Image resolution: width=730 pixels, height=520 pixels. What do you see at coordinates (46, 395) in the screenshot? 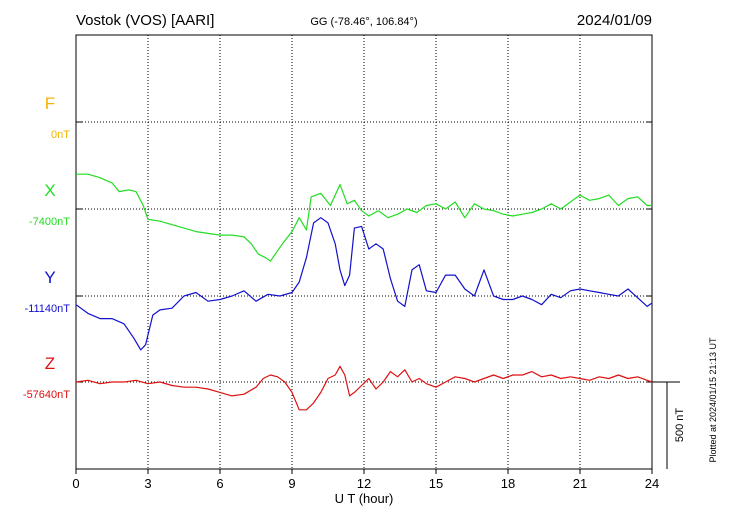
I see `baseline-label-z: -57640nT` at bounding box center [46, 395].